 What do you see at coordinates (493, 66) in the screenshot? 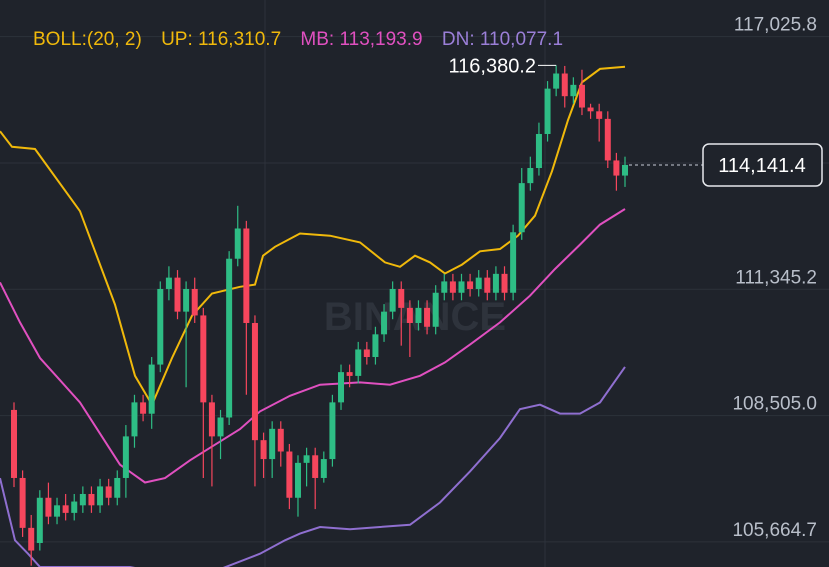
I see `max-price-label: 116,380.2` at bounding box center [493, 66].